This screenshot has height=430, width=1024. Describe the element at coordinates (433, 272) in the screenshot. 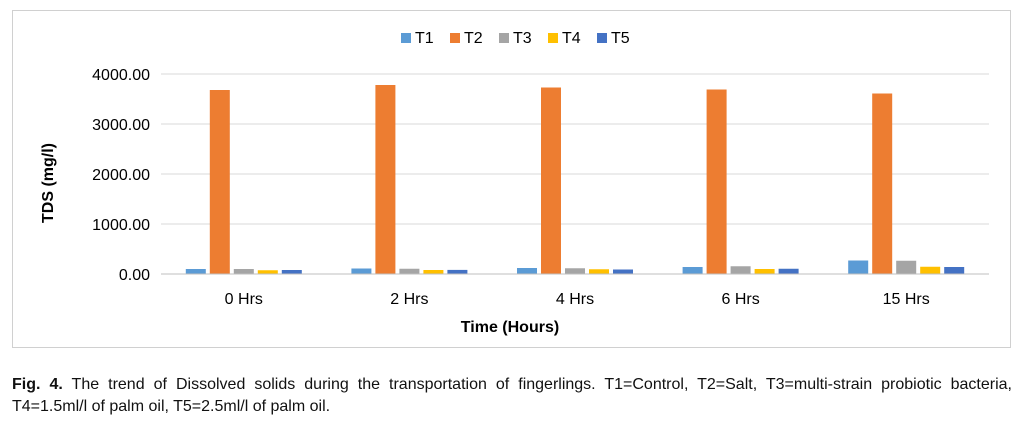

I see `bar-t4-2-hrs` at that location.